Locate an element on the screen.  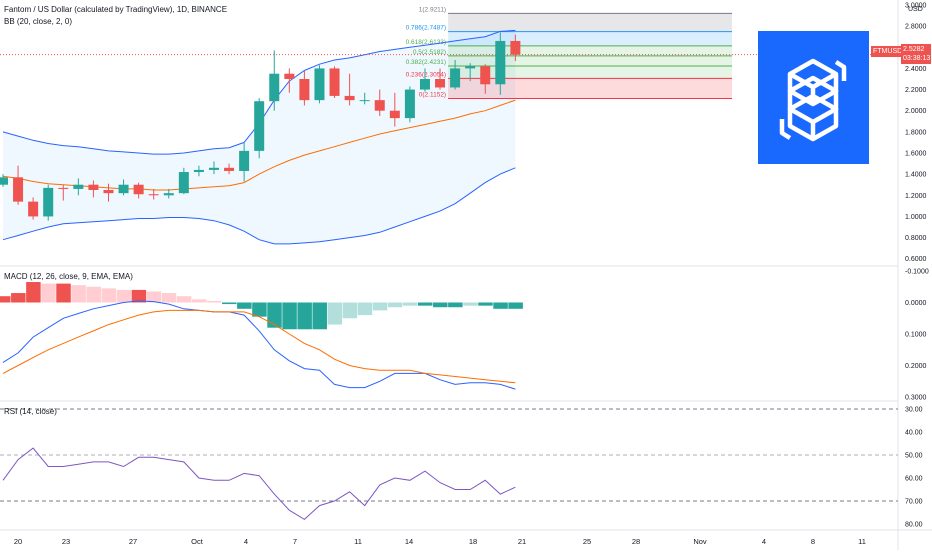
currency-label: USD is located at coordinates (915, 9).